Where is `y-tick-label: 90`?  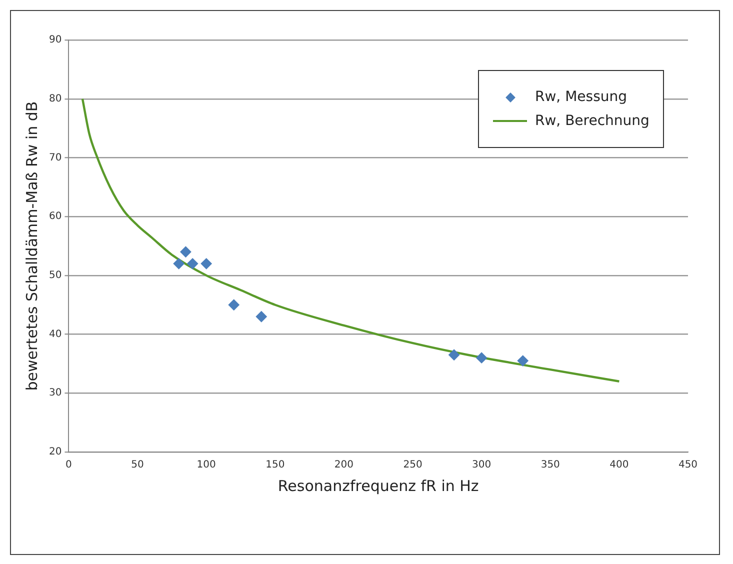
y-tick-label: 90 is located at coordinates (55, 40).